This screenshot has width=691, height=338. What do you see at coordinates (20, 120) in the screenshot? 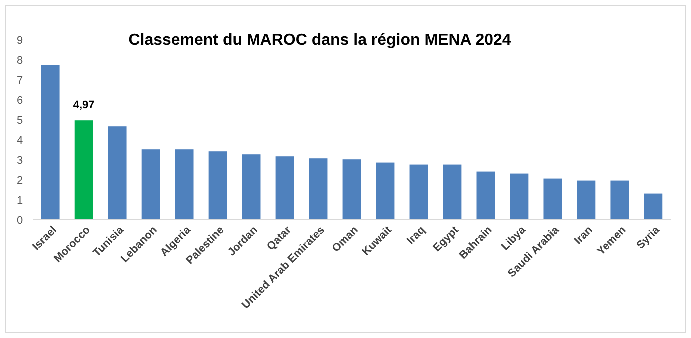
I see `y-tick-label: 5` at bounding box center [20, 120].